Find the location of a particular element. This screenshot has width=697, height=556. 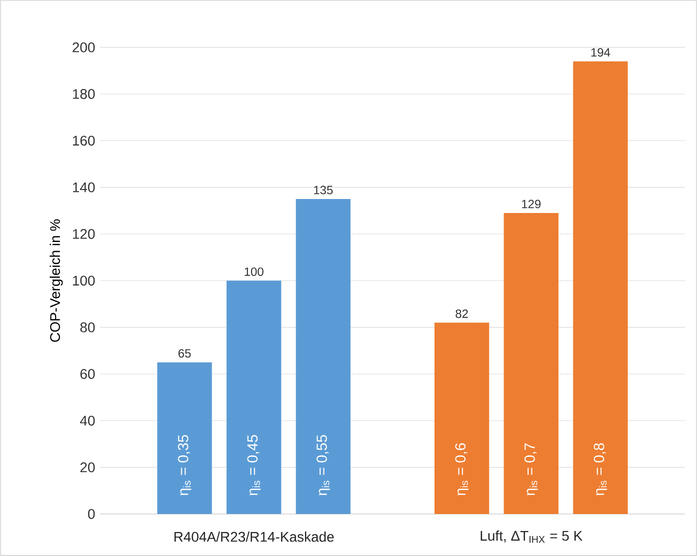

x-tick-label: η$_{is}$ = 0,7 is located at coordinates (531, 469).